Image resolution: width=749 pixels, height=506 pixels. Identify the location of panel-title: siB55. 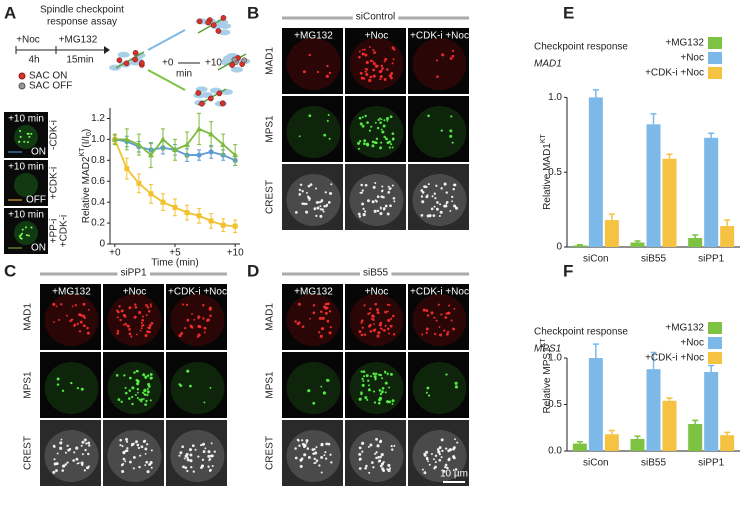
(375, 273).